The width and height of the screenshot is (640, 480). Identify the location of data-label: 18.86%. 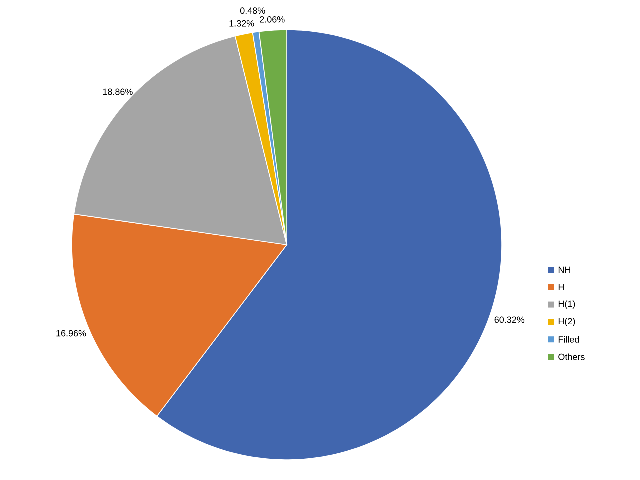
(118, 92).